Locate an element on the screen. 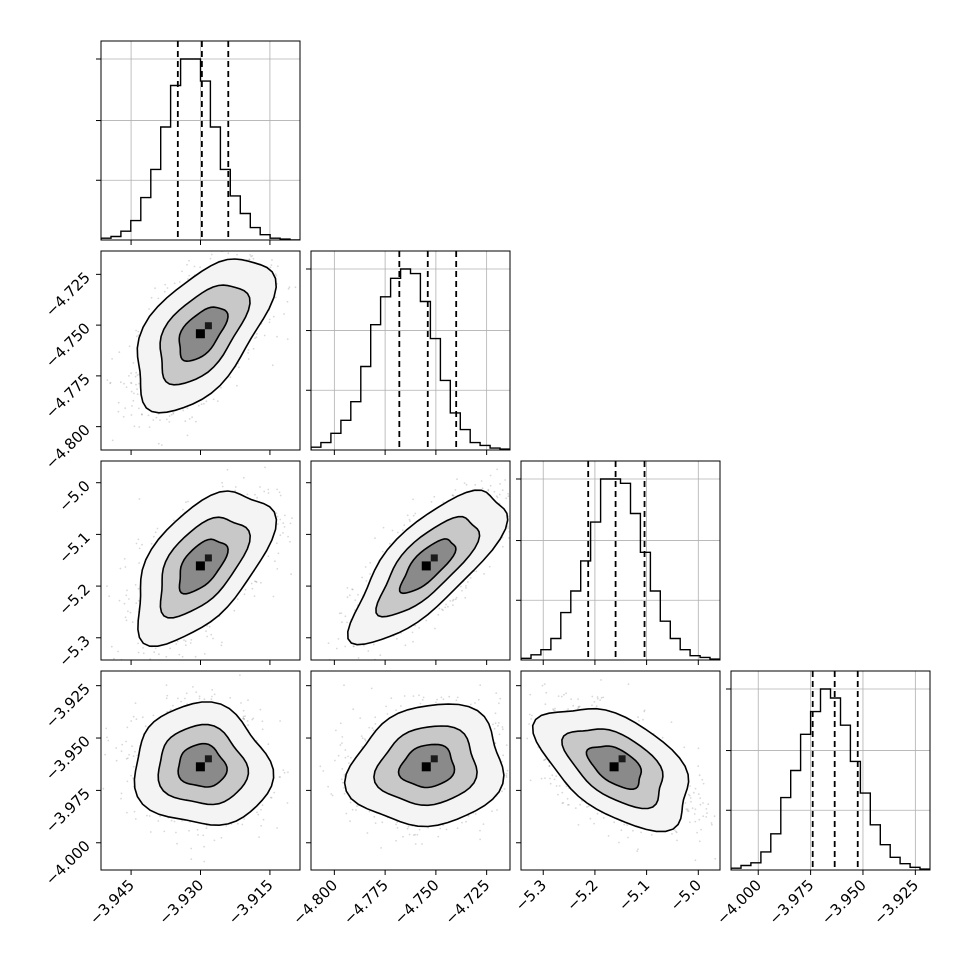 This screenshot has width=970, height=970. panel-frame is located at coordinates (200, 350).